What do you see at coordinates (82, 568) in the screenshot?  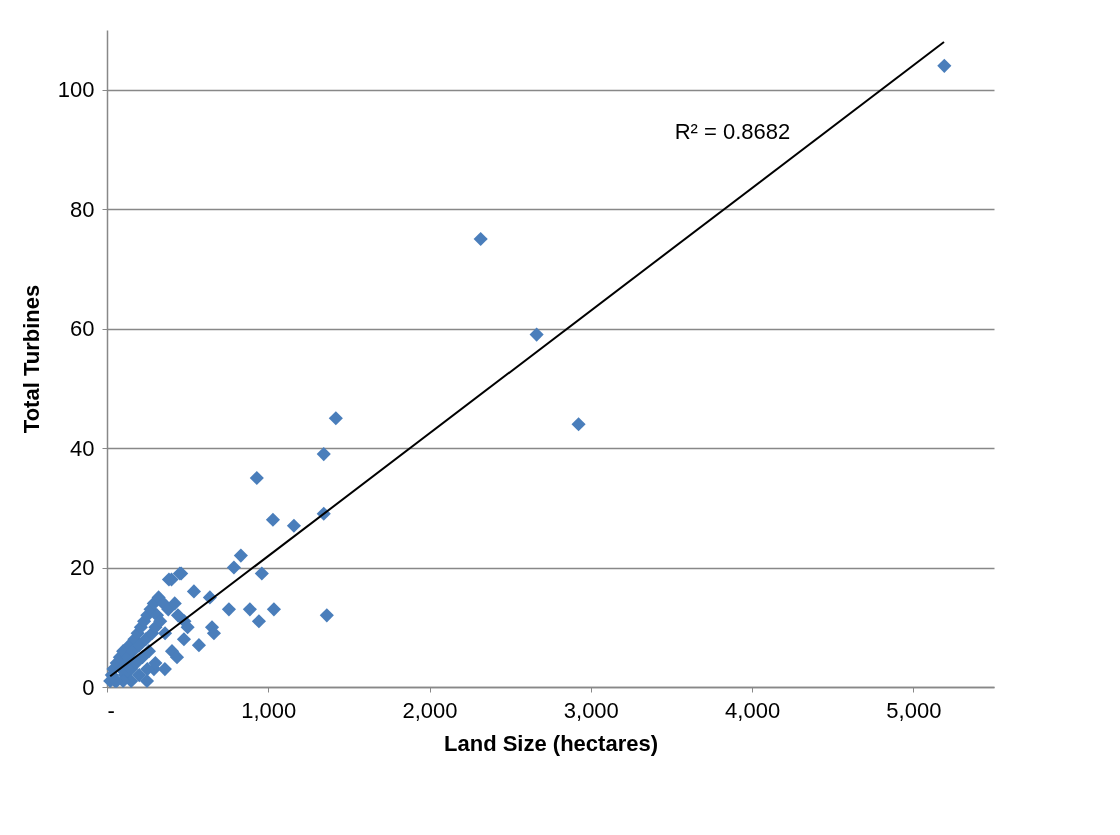 I see `y-tick-label: 20` at bounding box center [82, 568].